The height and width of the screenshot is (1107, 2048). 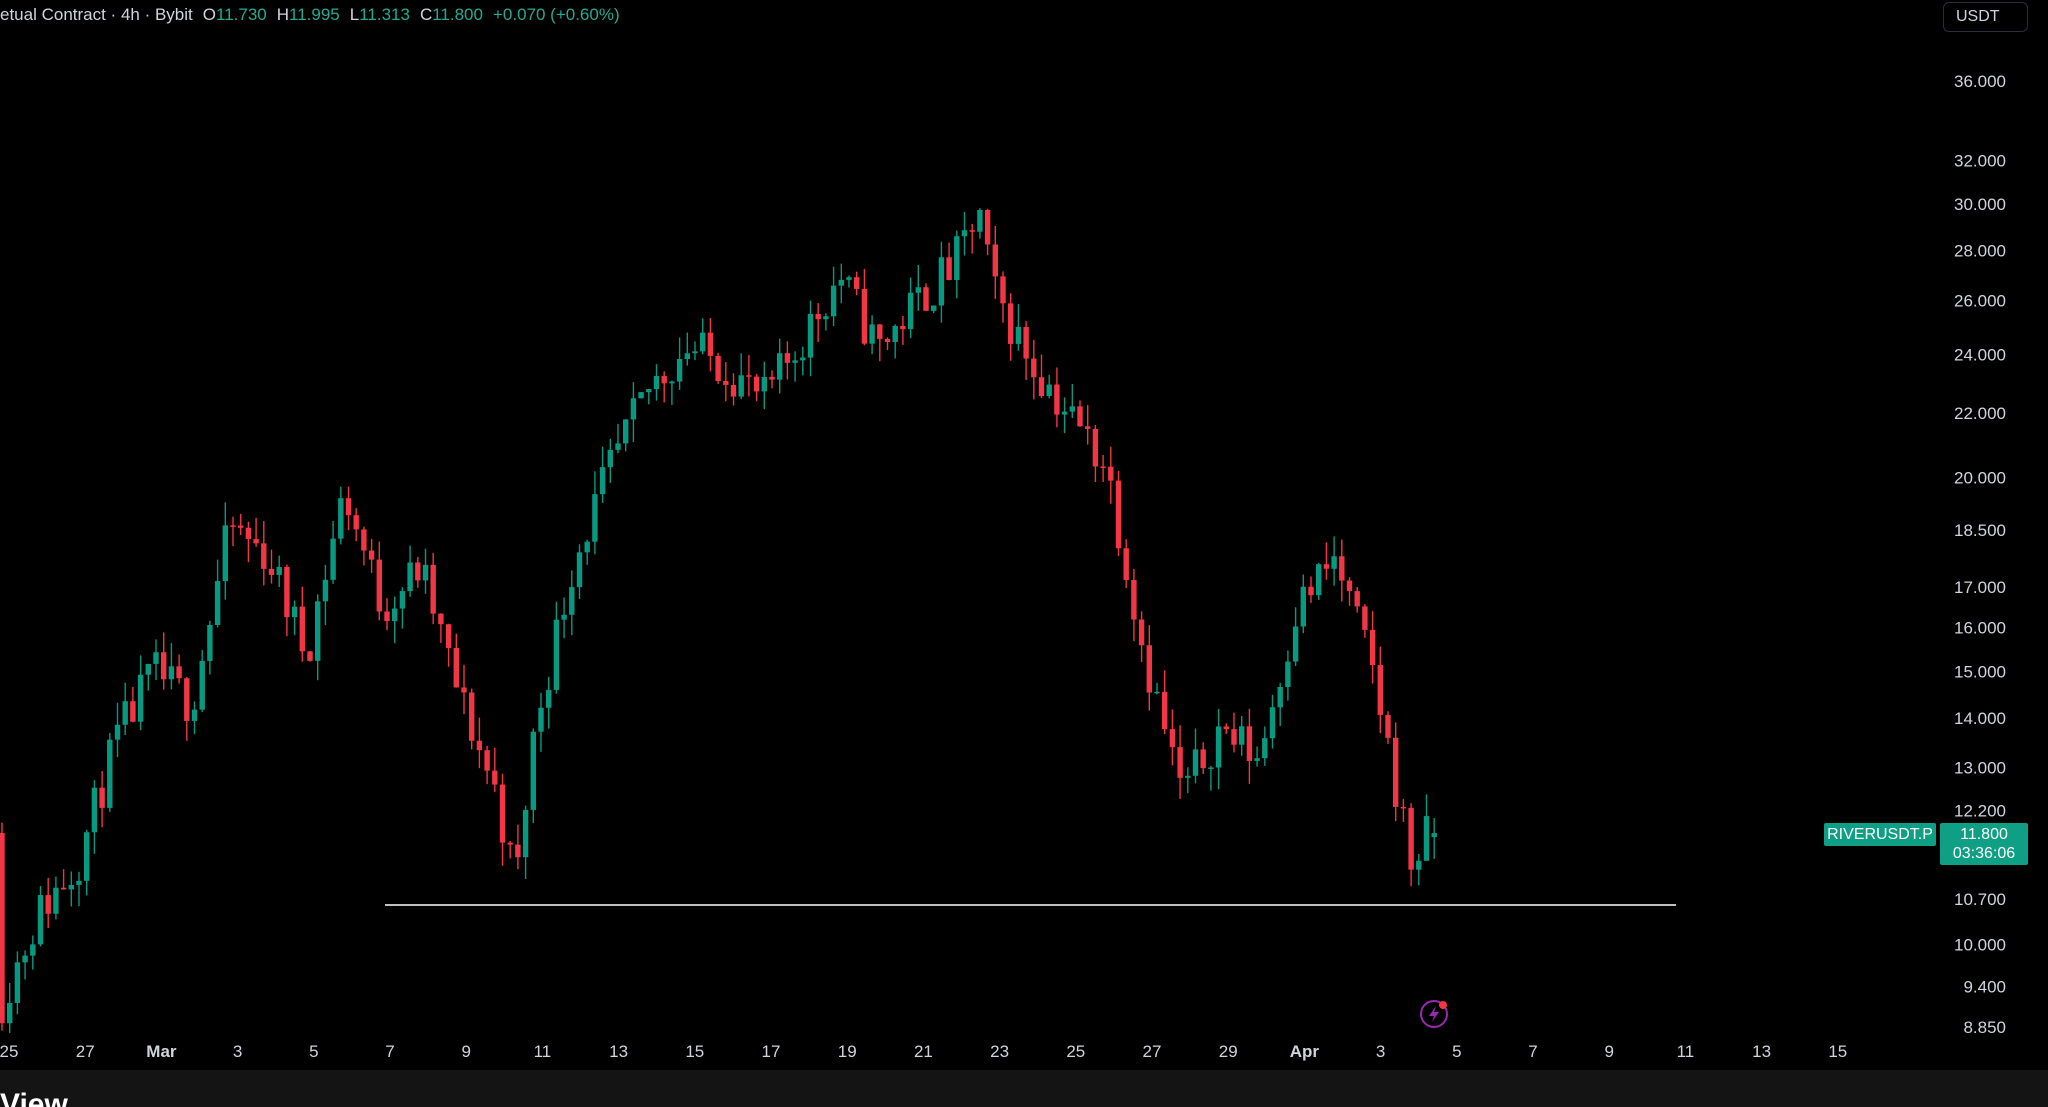 I want to click on time-axis-label: 21, so click(x=923, y=1051).